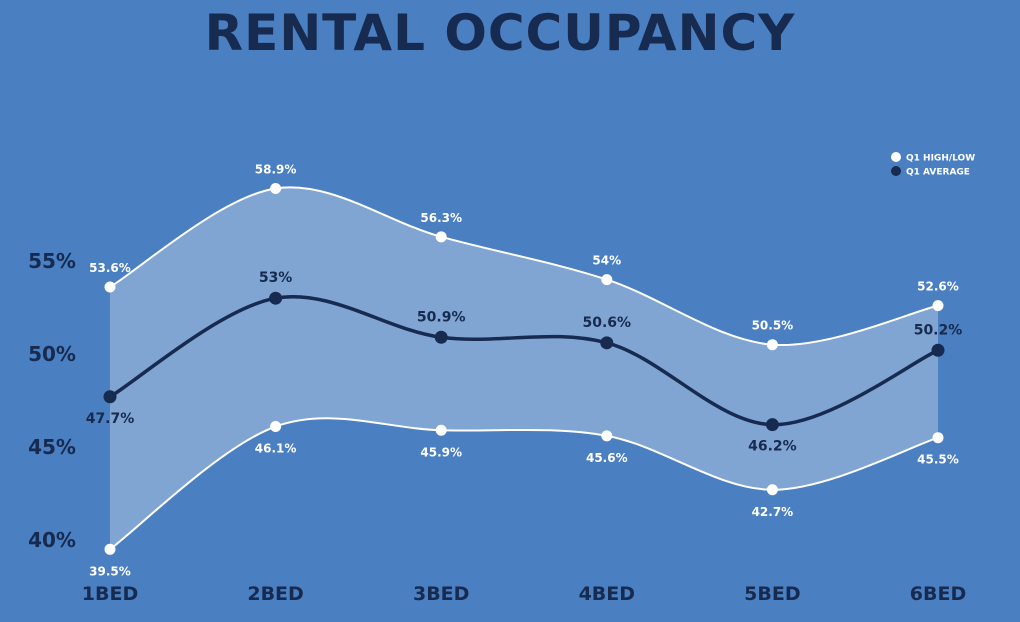 The image size is (1020, 622). Describe the element at coordinates (607, 323) in the screenshot. I see `average-value-label: 50.6%` at that location.